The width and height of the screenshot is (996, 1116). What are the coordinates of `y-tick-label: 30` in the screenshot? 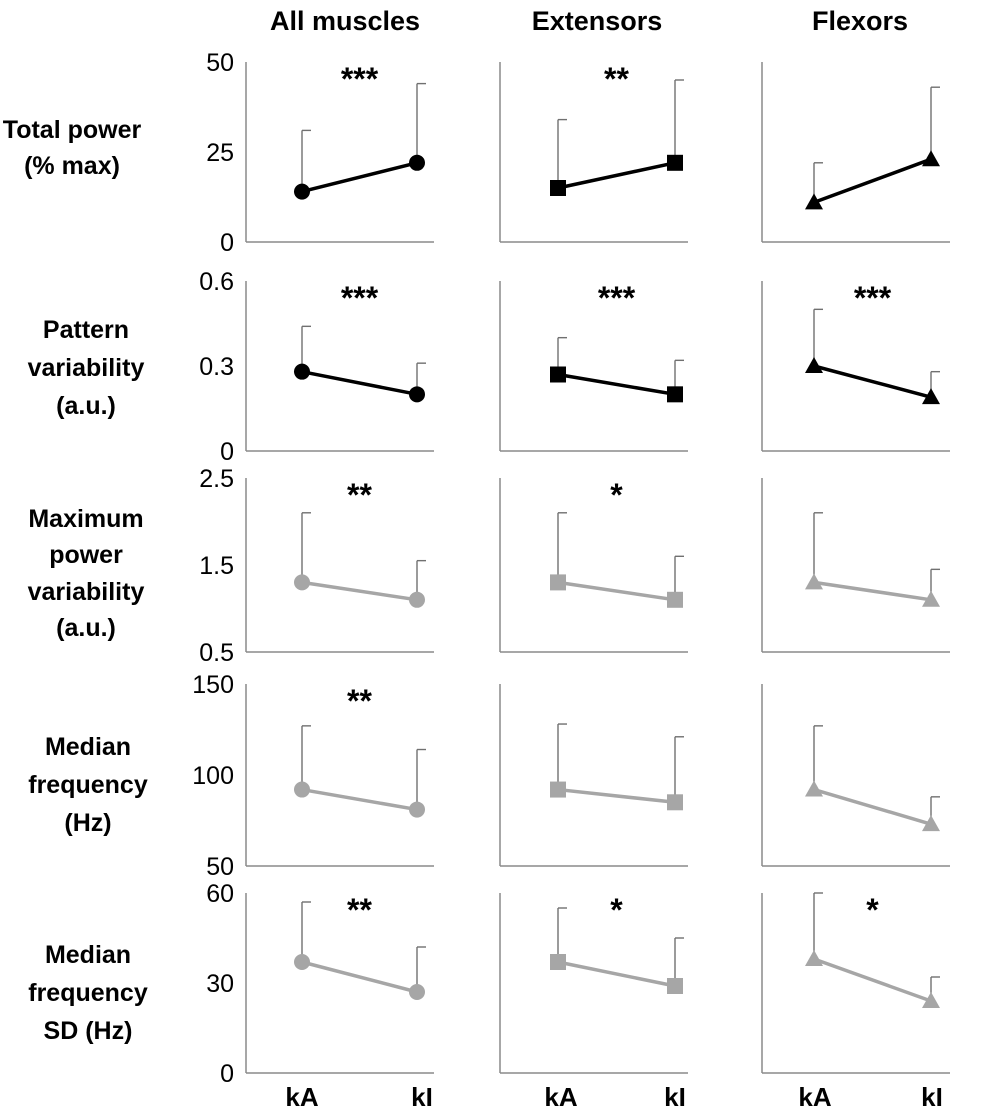 It's located at (220, 984).